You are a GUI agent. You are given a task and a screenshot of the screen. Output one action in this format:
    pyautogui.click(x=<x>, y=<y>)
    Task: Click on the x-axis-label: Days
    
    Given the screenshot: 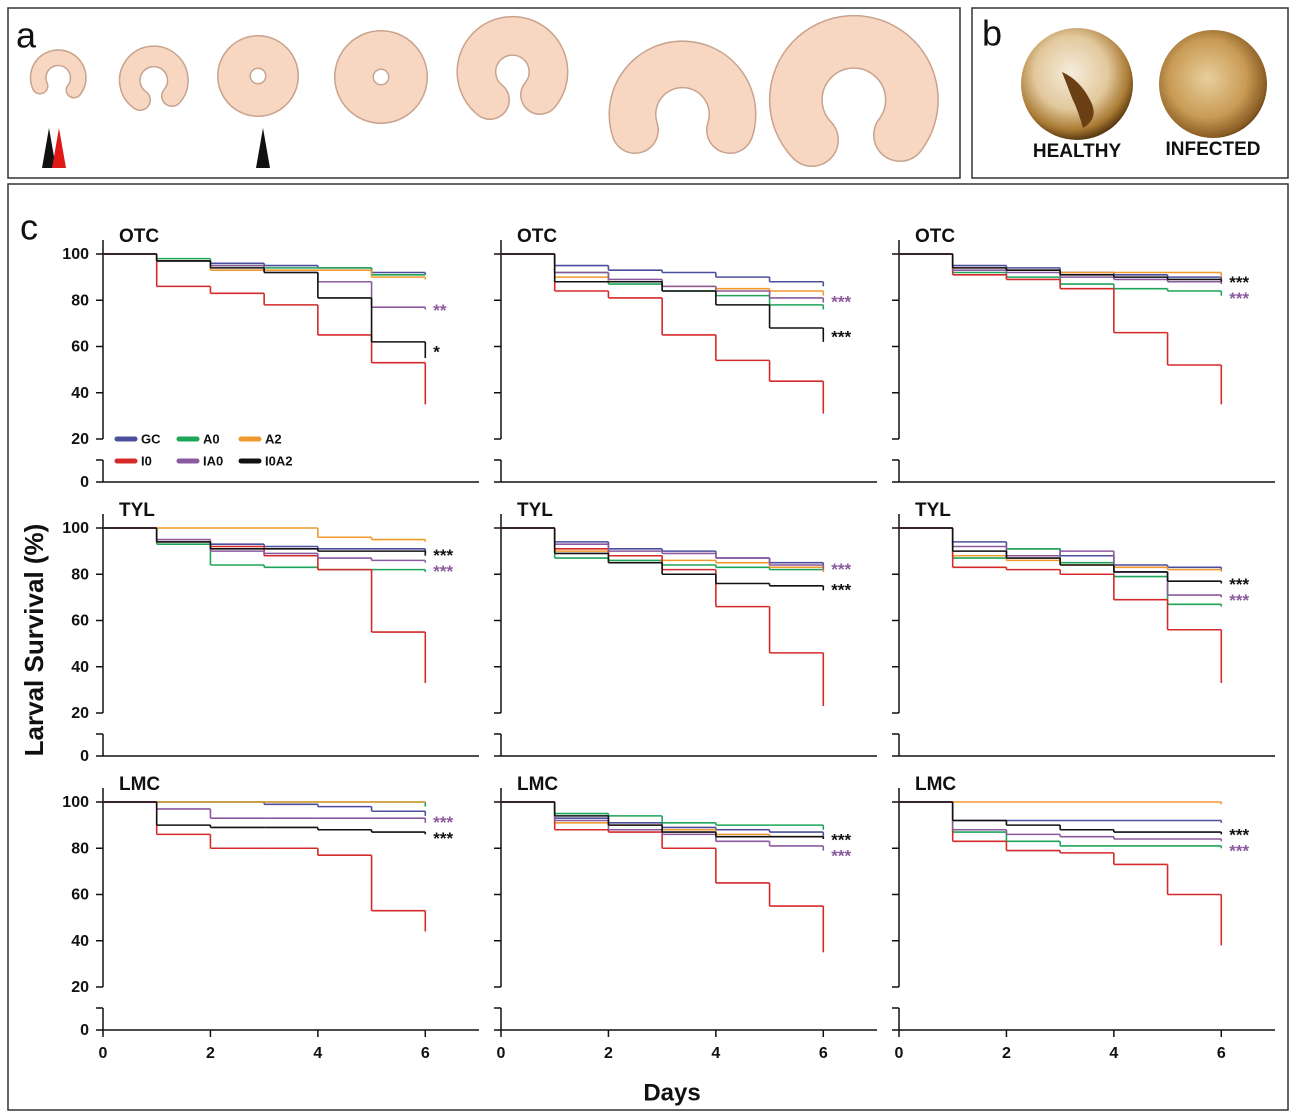 What is the action you would take?
    pyautogui.click(x=671, y=1092)
    